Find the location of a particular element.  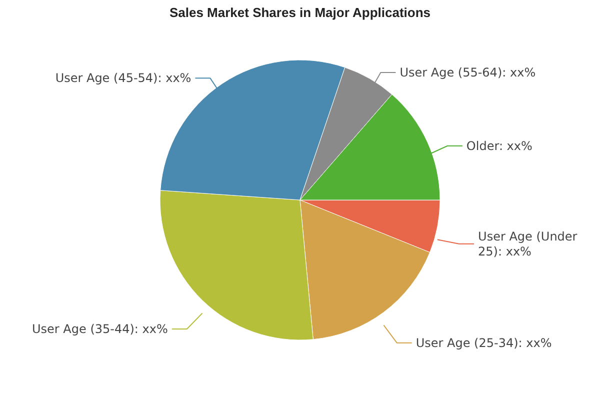

slice-label: User Age (Under 25): xx% is located at coordinates (528, 243).